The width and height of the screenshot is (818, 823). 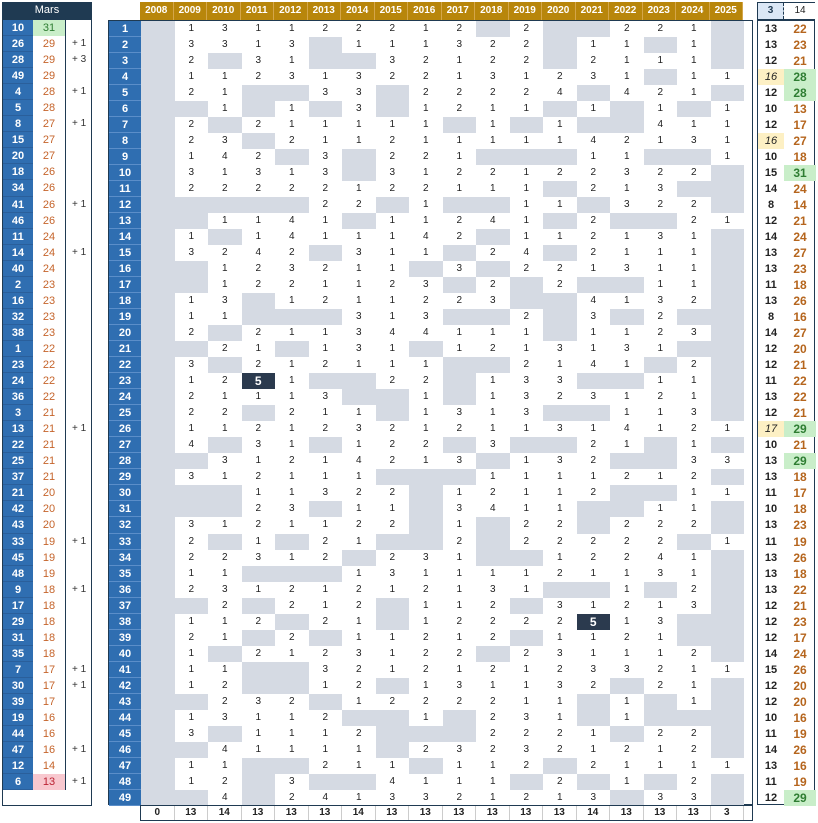 I want to click on row-year-count: 12, so click(x=771, y=637).